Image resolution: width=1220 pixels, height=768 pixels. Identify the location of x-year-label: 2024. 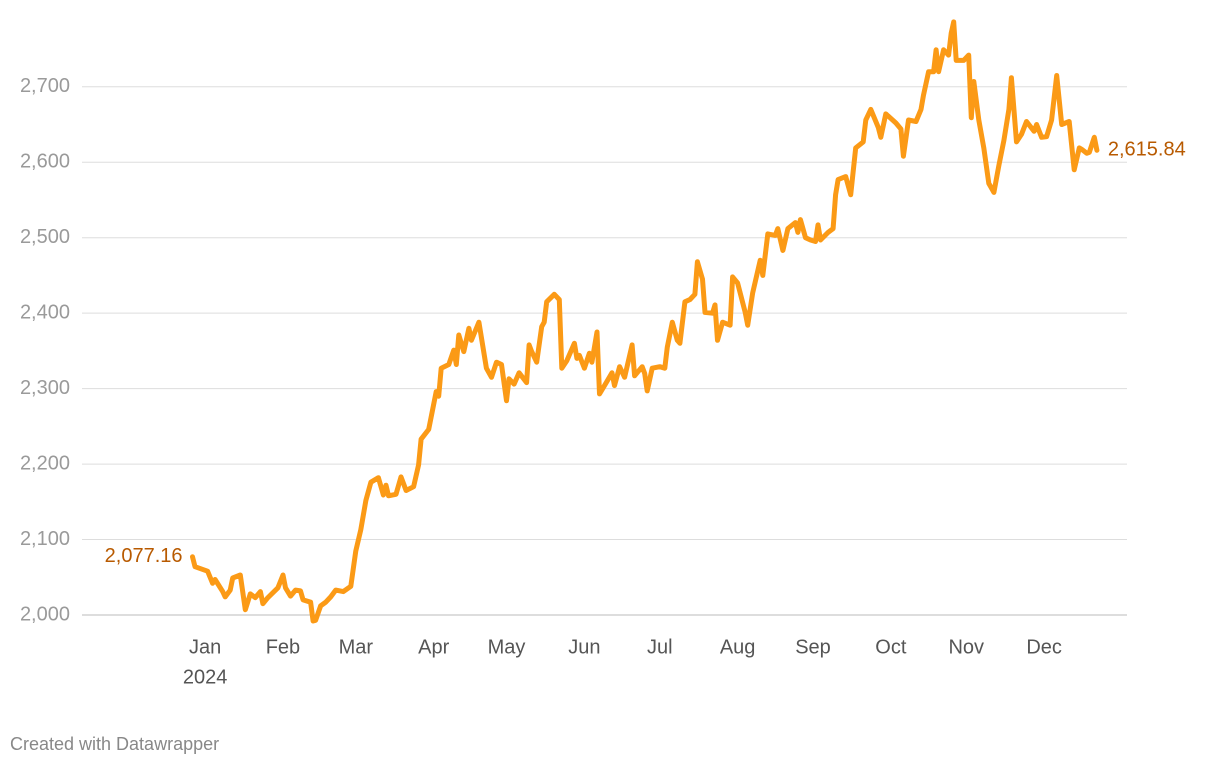
(205, 677).